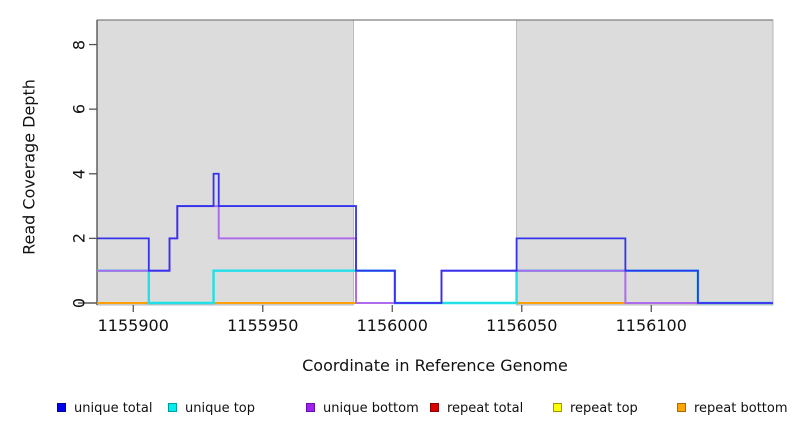 The width and height of the screenshot is (792, 432). What do you see at coordinates (741, 408) in the screenshot?
I see `legend-label-repeat-bottom: repeat bottom` at bounding box center [741, 408].